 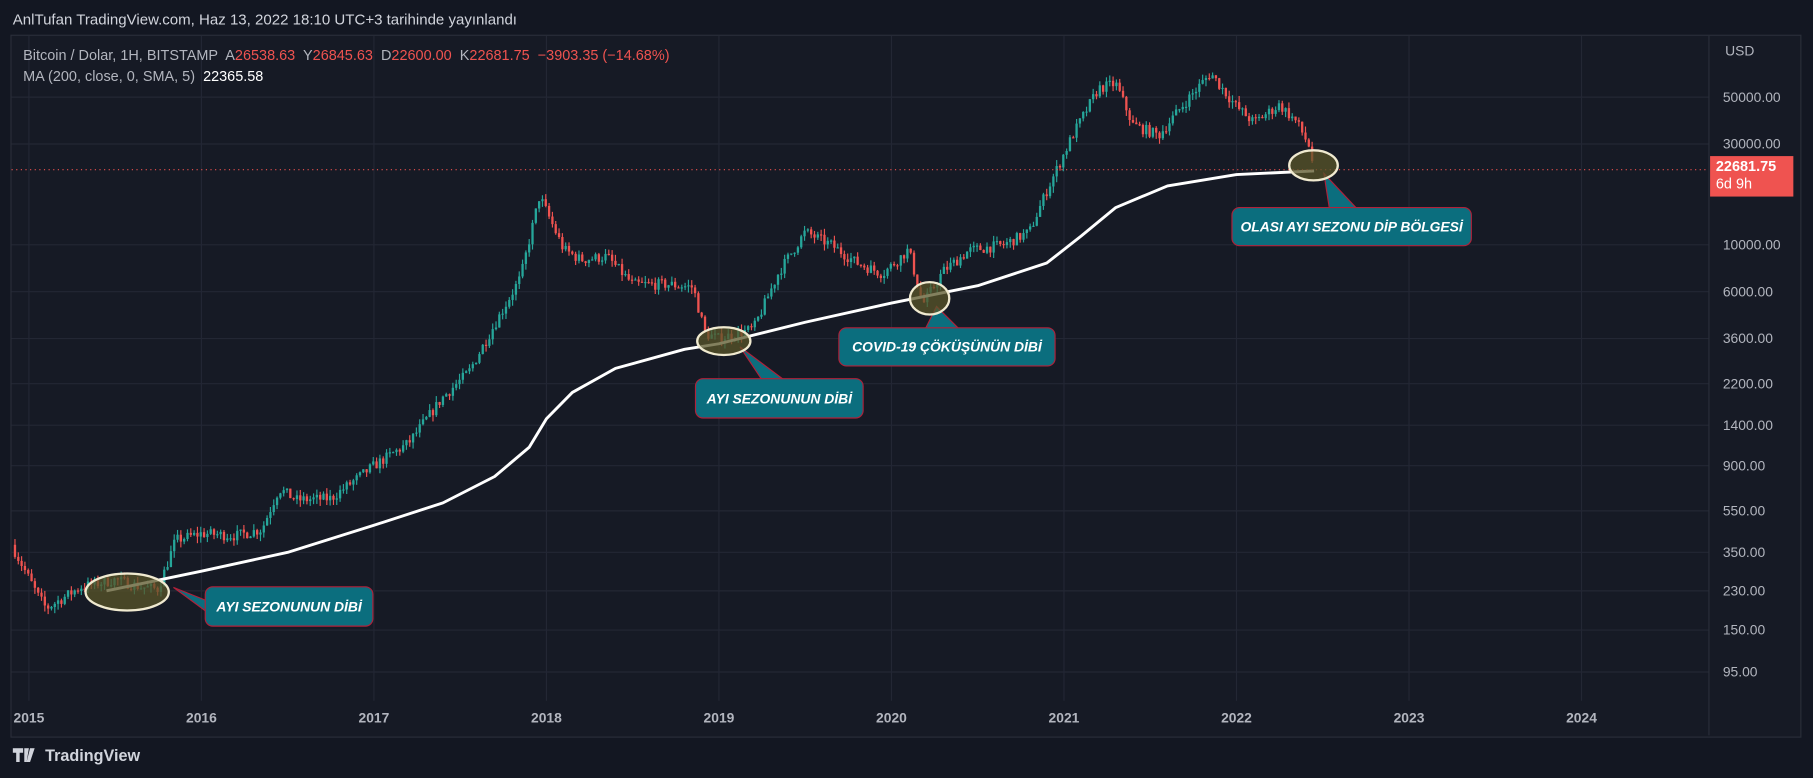 What do you see at coordinates (779, 398) in the screenshot?
I see `callout-bear-bottom-2018: AYI SEZONUNUN DİBİ` at bounding box center [779, 398].